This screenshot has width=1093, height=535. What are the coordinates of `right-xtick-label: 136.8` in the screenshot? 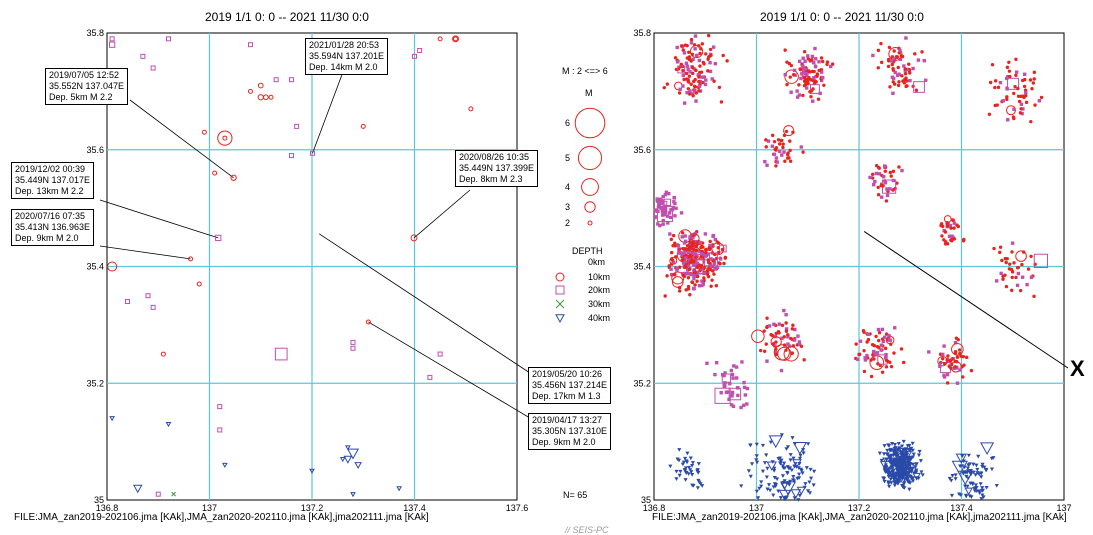 It's located at (654, 508).